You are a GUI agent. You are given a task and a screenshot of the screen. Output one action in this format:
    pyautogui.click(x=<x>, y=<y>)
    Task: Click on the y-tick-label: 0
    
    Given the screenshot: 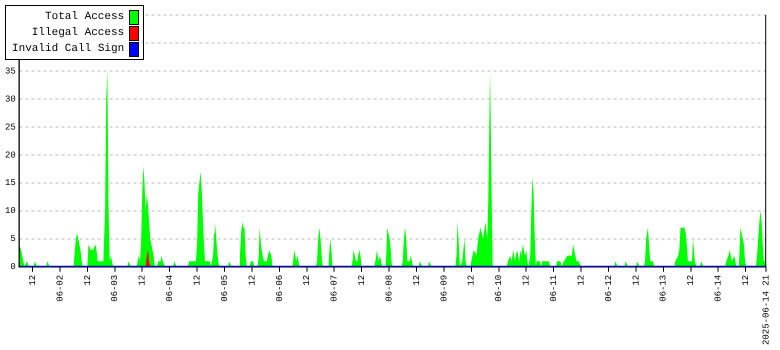 What is the action you would take?
    pyautogui.click(x=13, y=267)
    